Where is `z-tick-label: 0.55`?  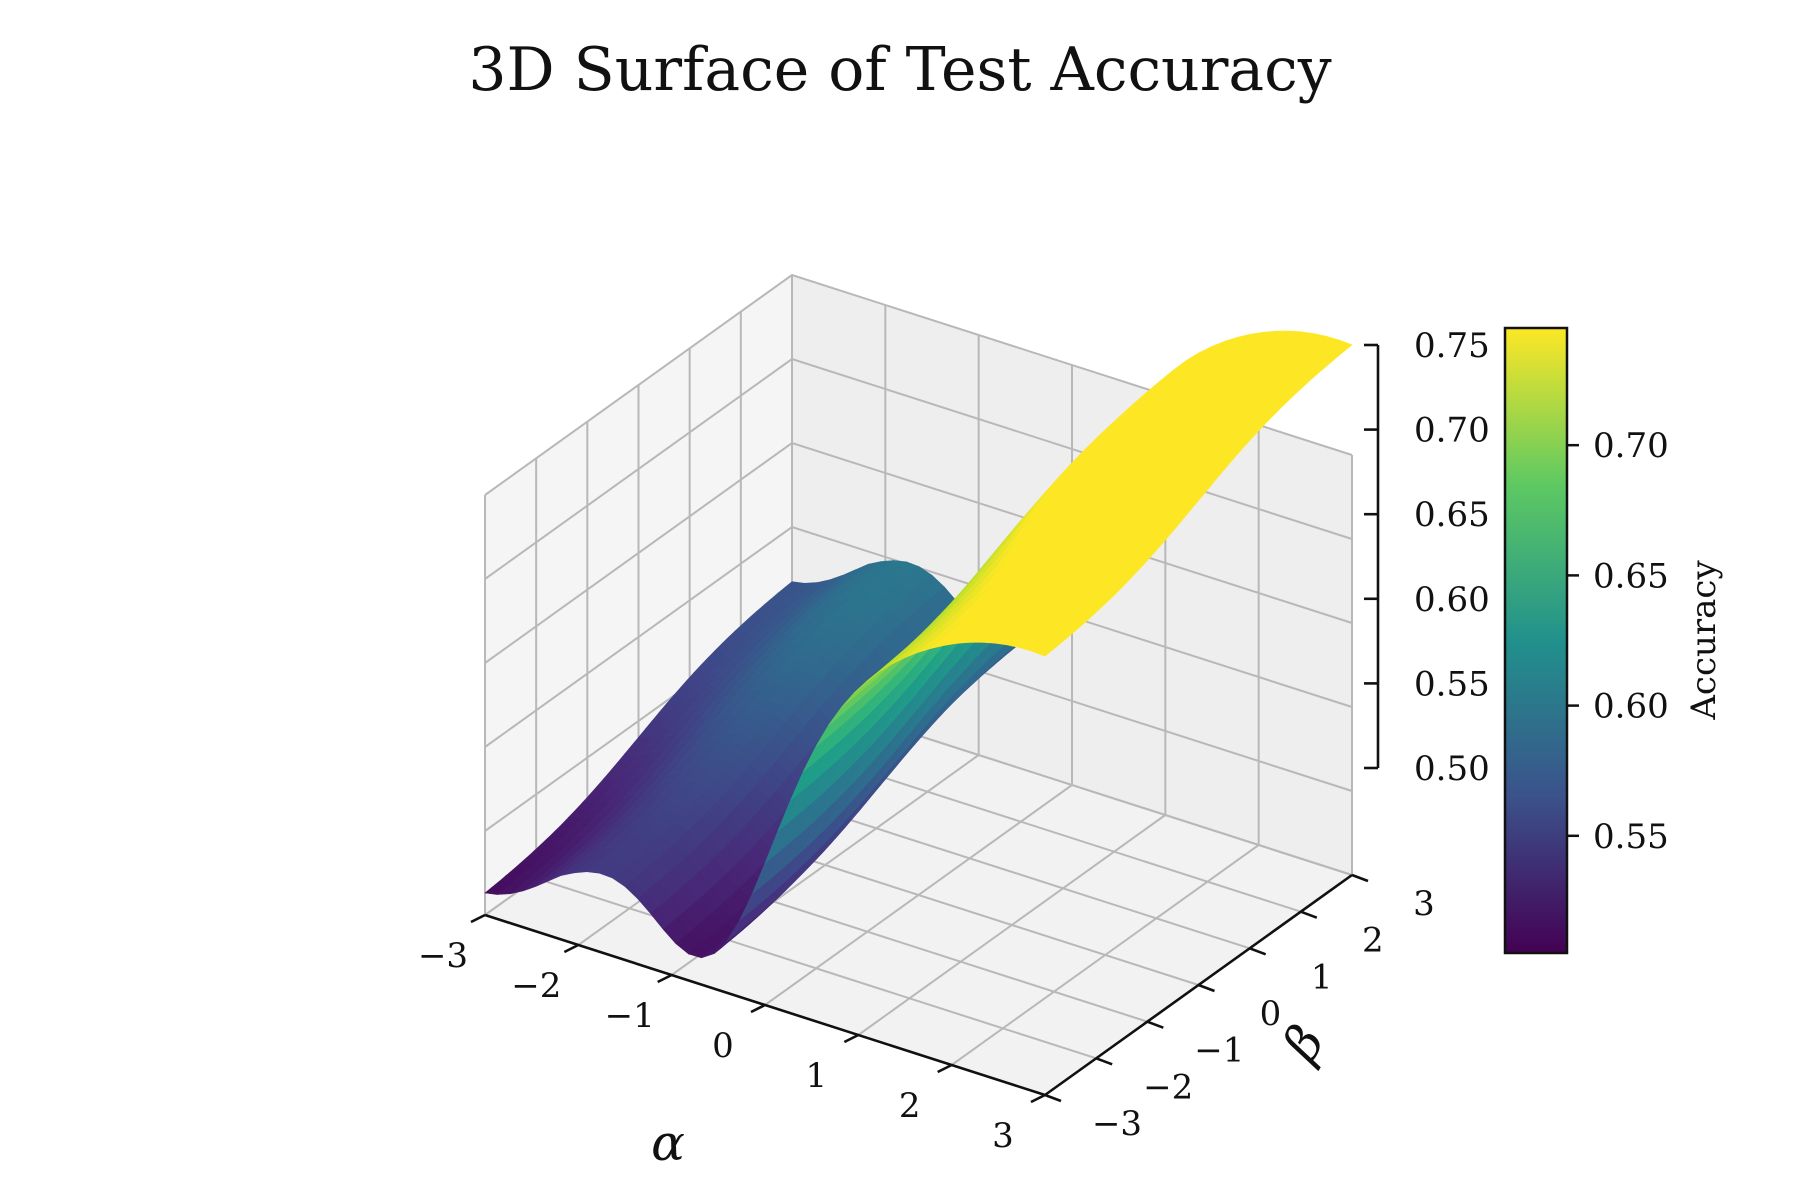
z-tick-label: 0.55 is located at coordinates (1452, 684).